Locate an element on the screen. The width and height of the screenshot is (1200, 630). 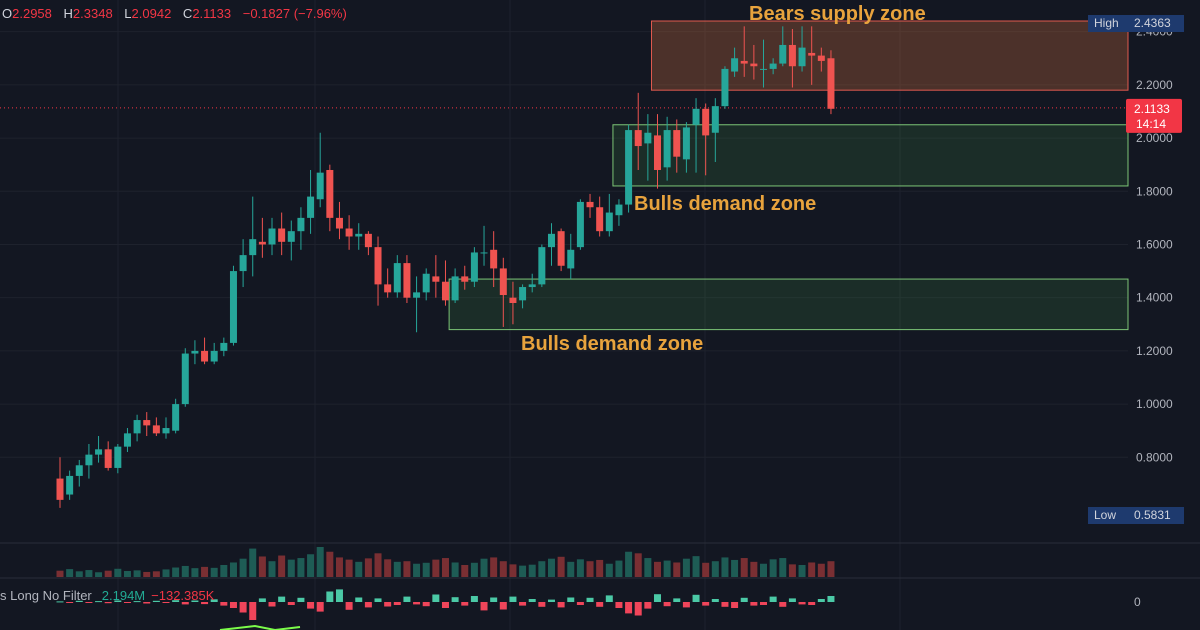
price-tick-label: 1.0000 is located at coordinates (1154, 404).